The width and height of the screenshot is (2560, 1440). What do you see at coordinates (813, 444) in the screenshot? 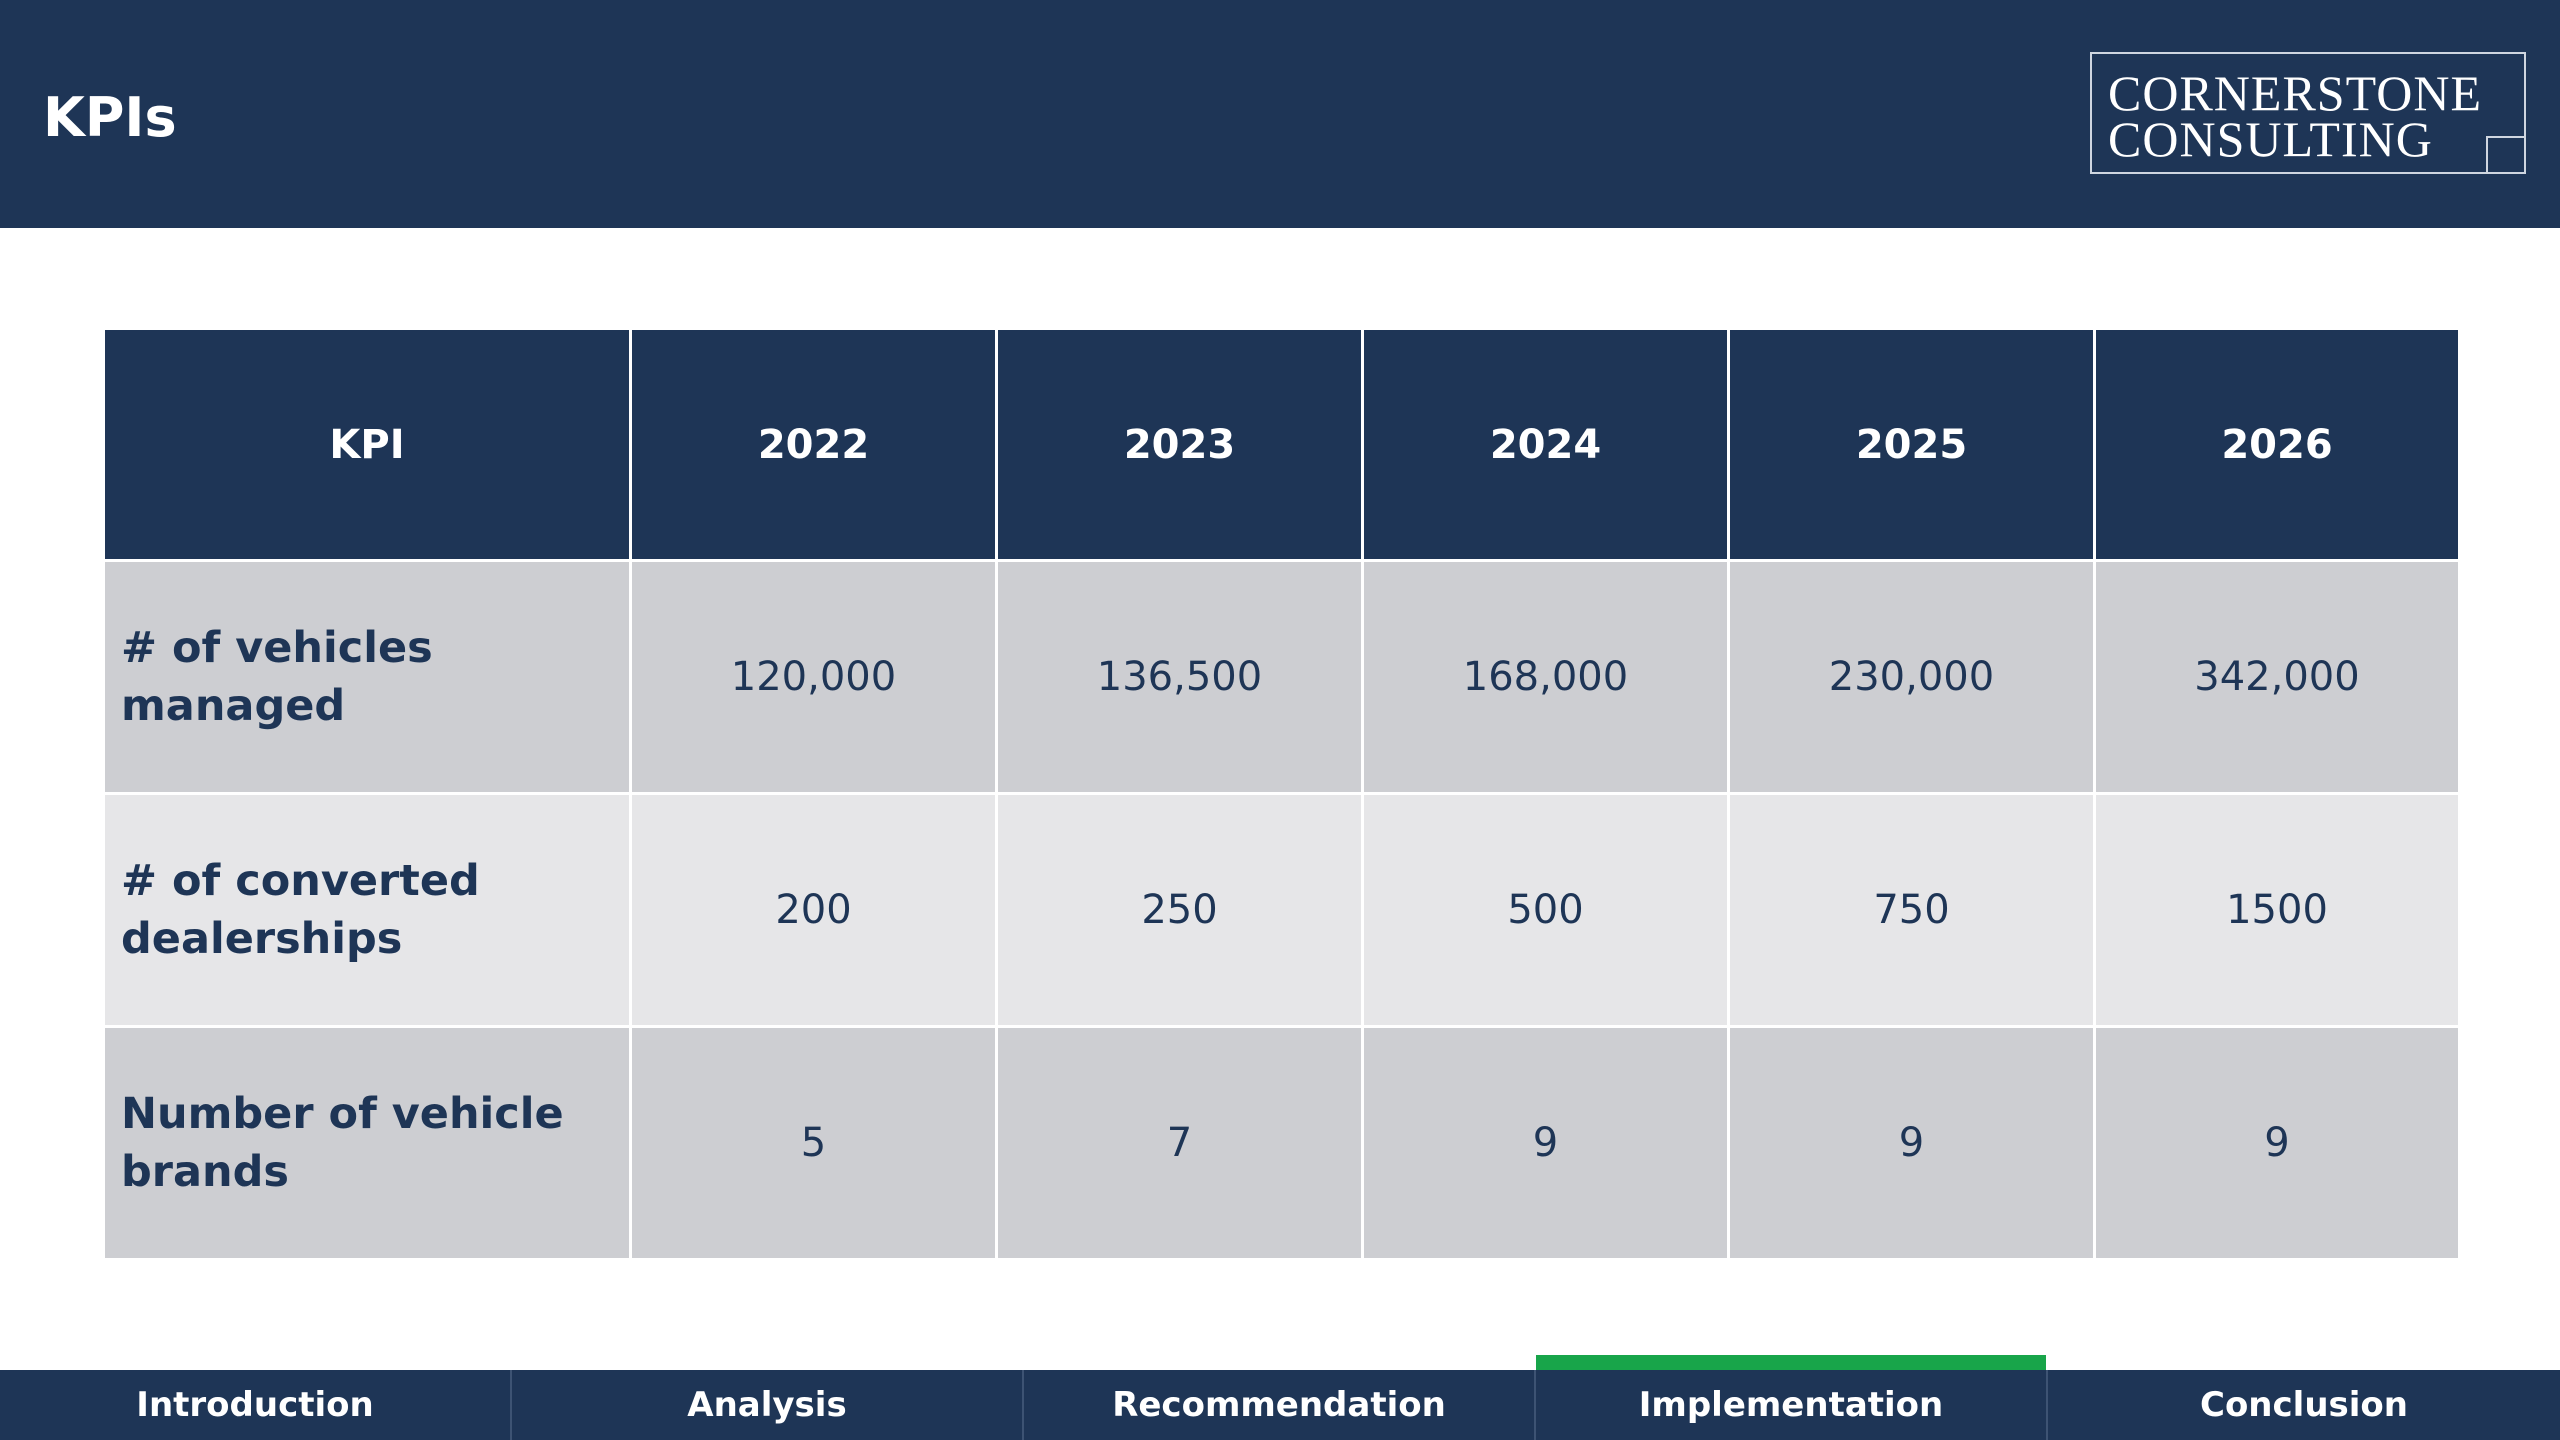
I see `header-cell-2022: 2022` at bounding box center [813, 444].